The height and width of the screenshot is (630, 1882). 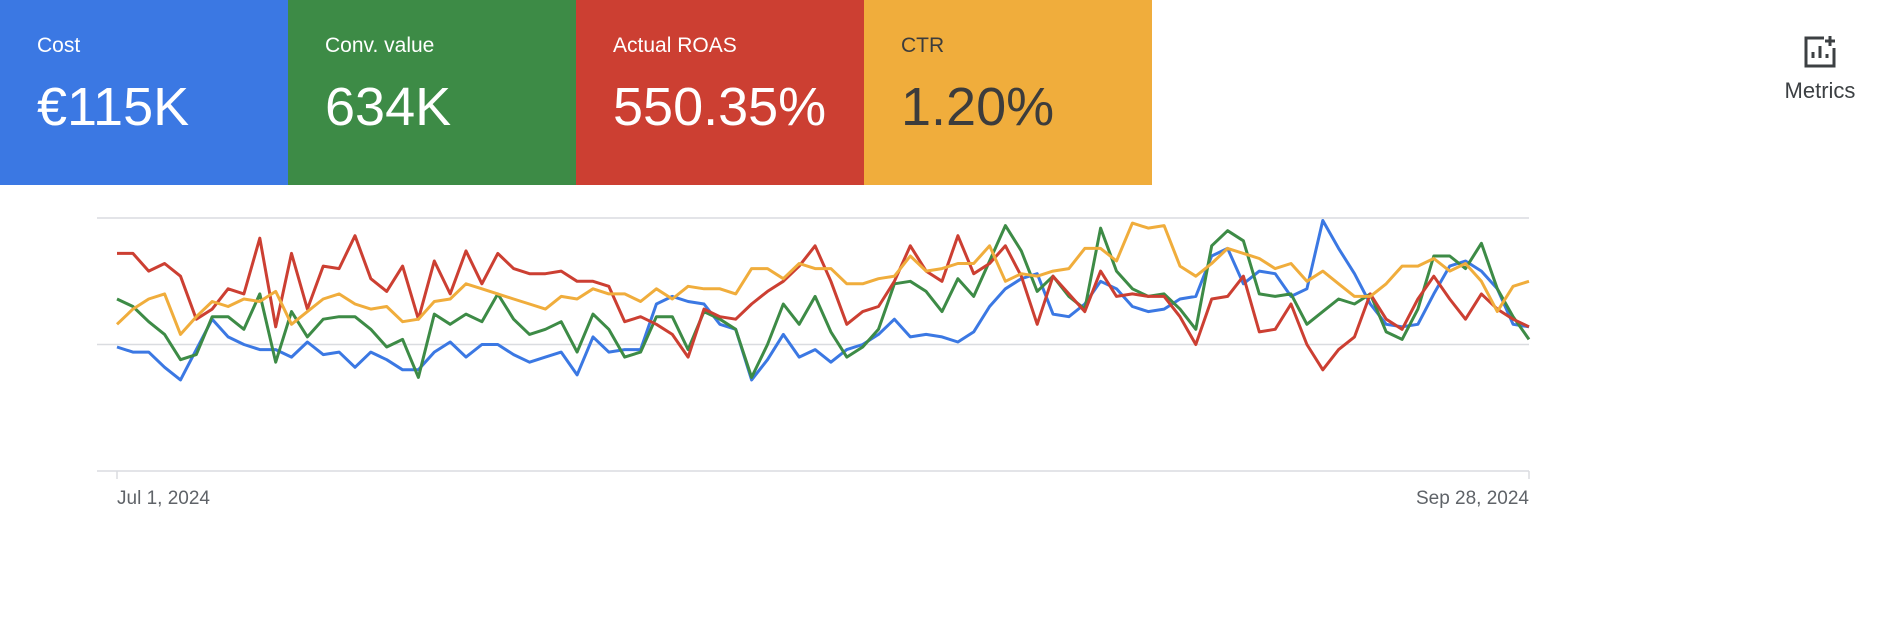 I want to click on metric-value: 1.20%, so click(x=978, y=107).